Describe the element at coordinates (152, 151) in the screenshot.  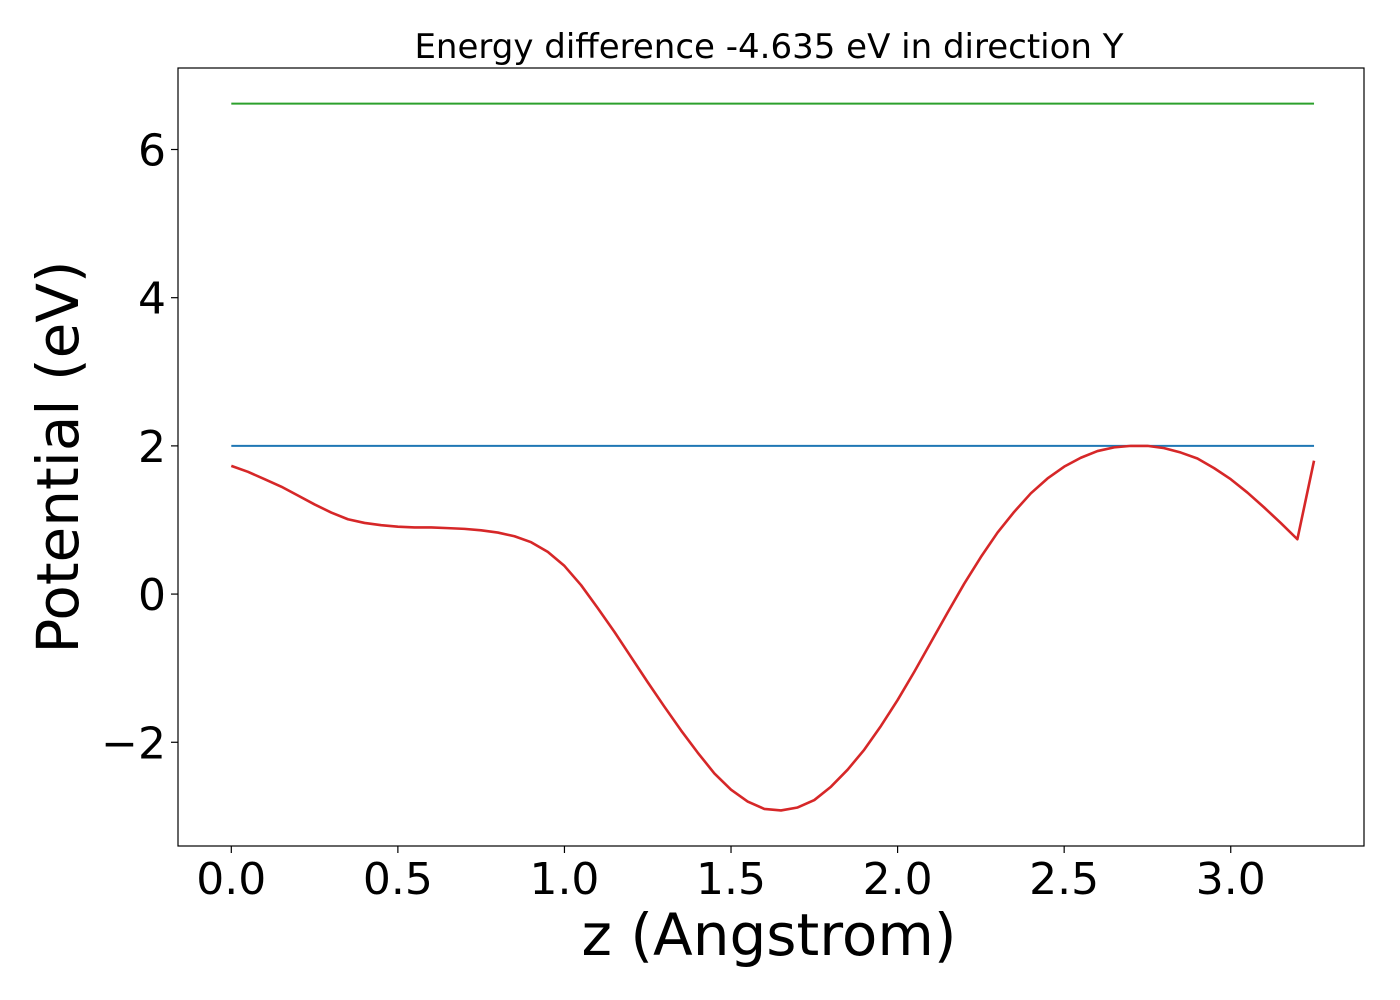
I see `y-tick-label: 6` at that location.